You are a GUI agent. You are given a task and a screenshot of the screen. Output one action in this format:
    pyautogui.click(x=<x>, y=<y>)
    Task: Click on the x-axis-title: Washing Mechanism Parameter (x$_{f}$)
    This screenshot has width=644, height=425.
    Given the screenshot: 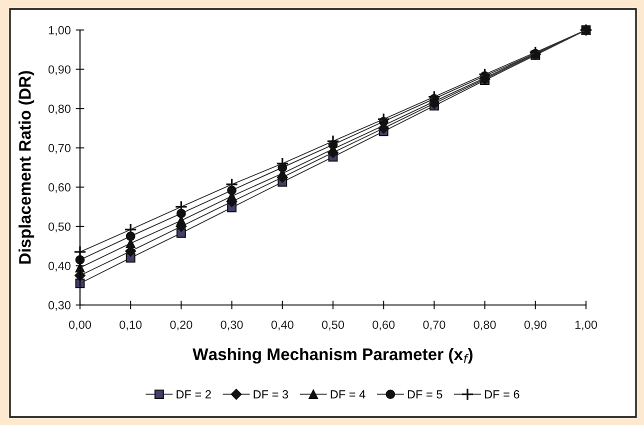 What is the action you would take?
    pyautogui.click(x=332, y=356)
    